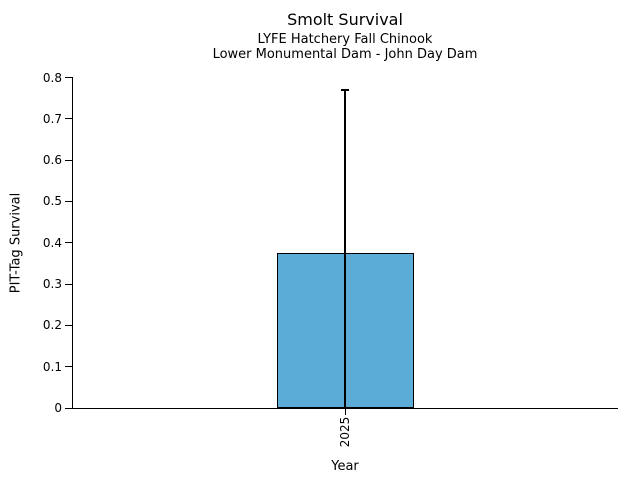 The width and height of the screenshot is (640, 480). Describe the element at coordinates (52, 160) in the screenshot. I see `y-tick-label: 0.6` at that location.